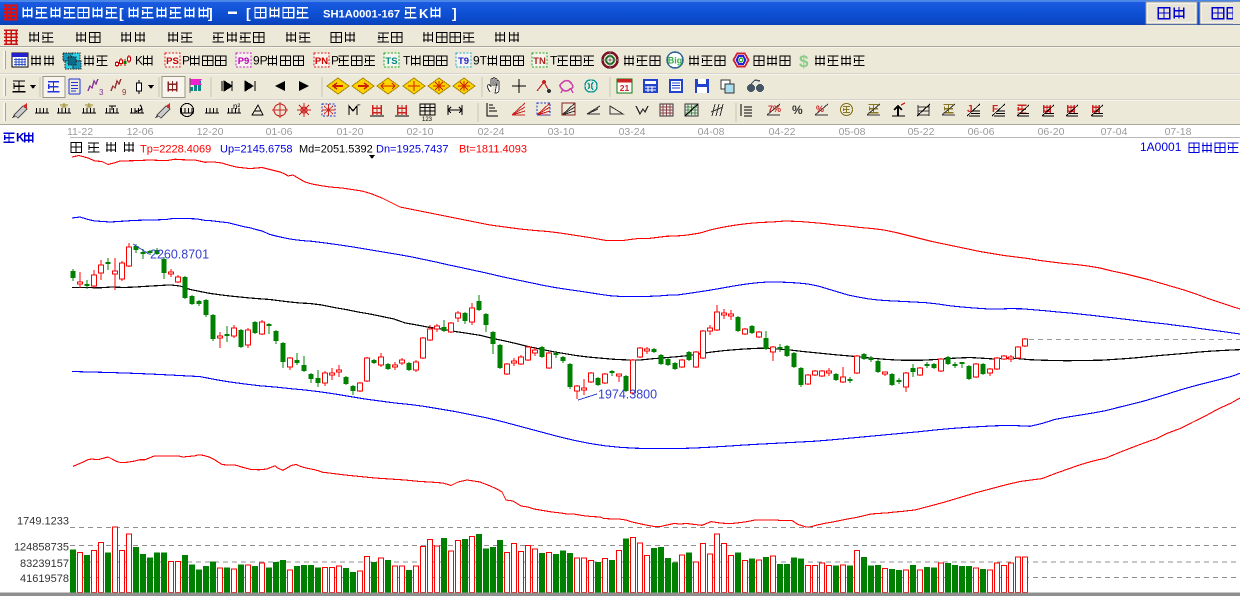 This screenshot has height=596, width=1240. I want to click on svg-text: Big, so click(675, 61).